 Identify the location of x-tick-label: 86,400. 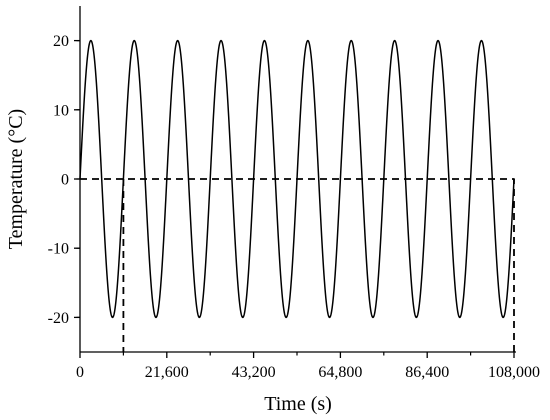
(427, 372).